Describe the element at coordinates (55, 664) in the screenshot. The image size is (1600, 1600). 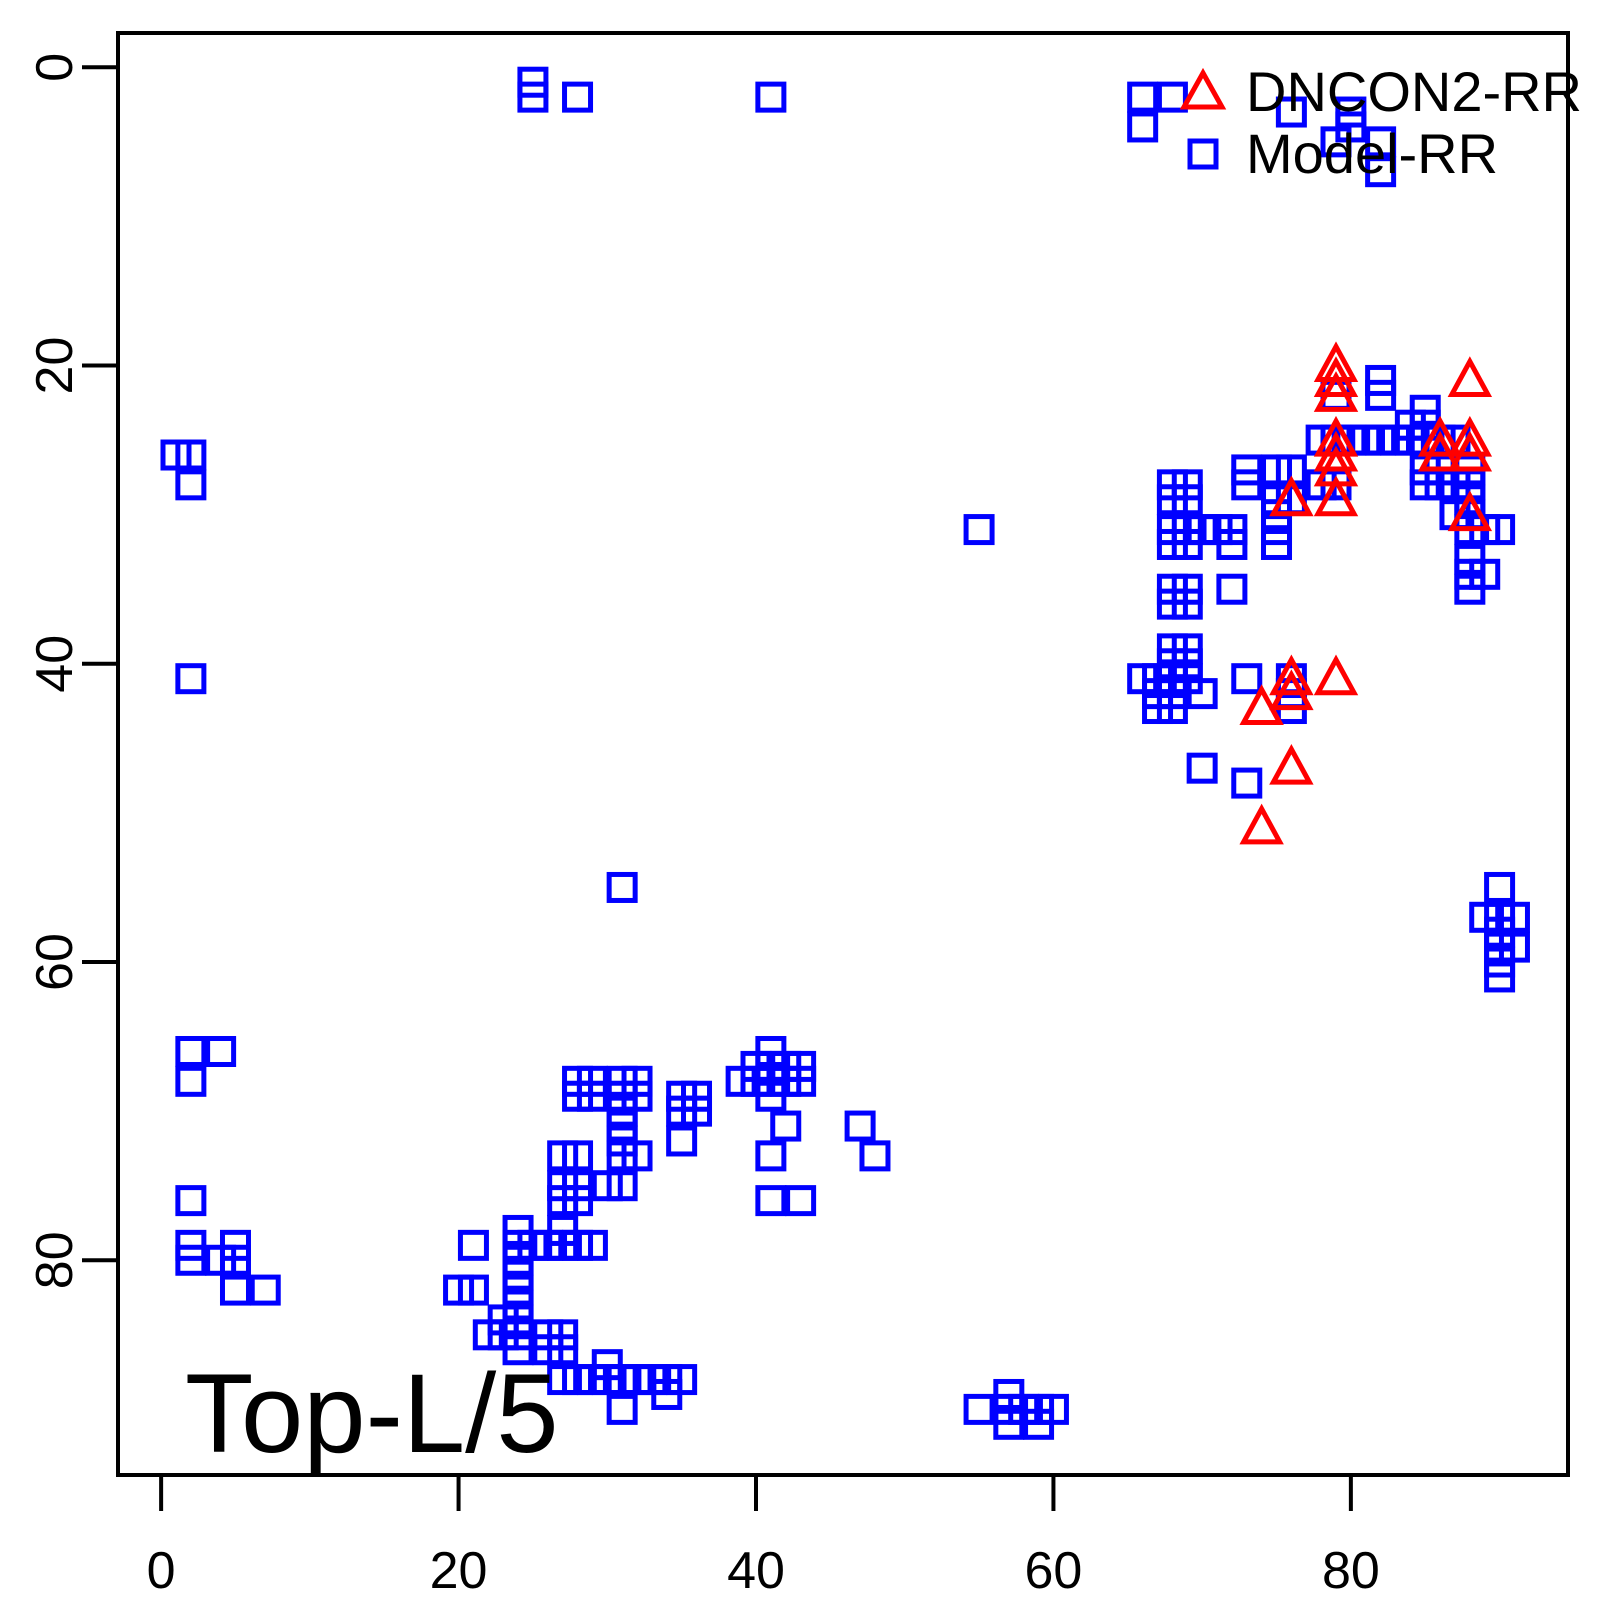
I see `y-tick-label: 40` at that location.